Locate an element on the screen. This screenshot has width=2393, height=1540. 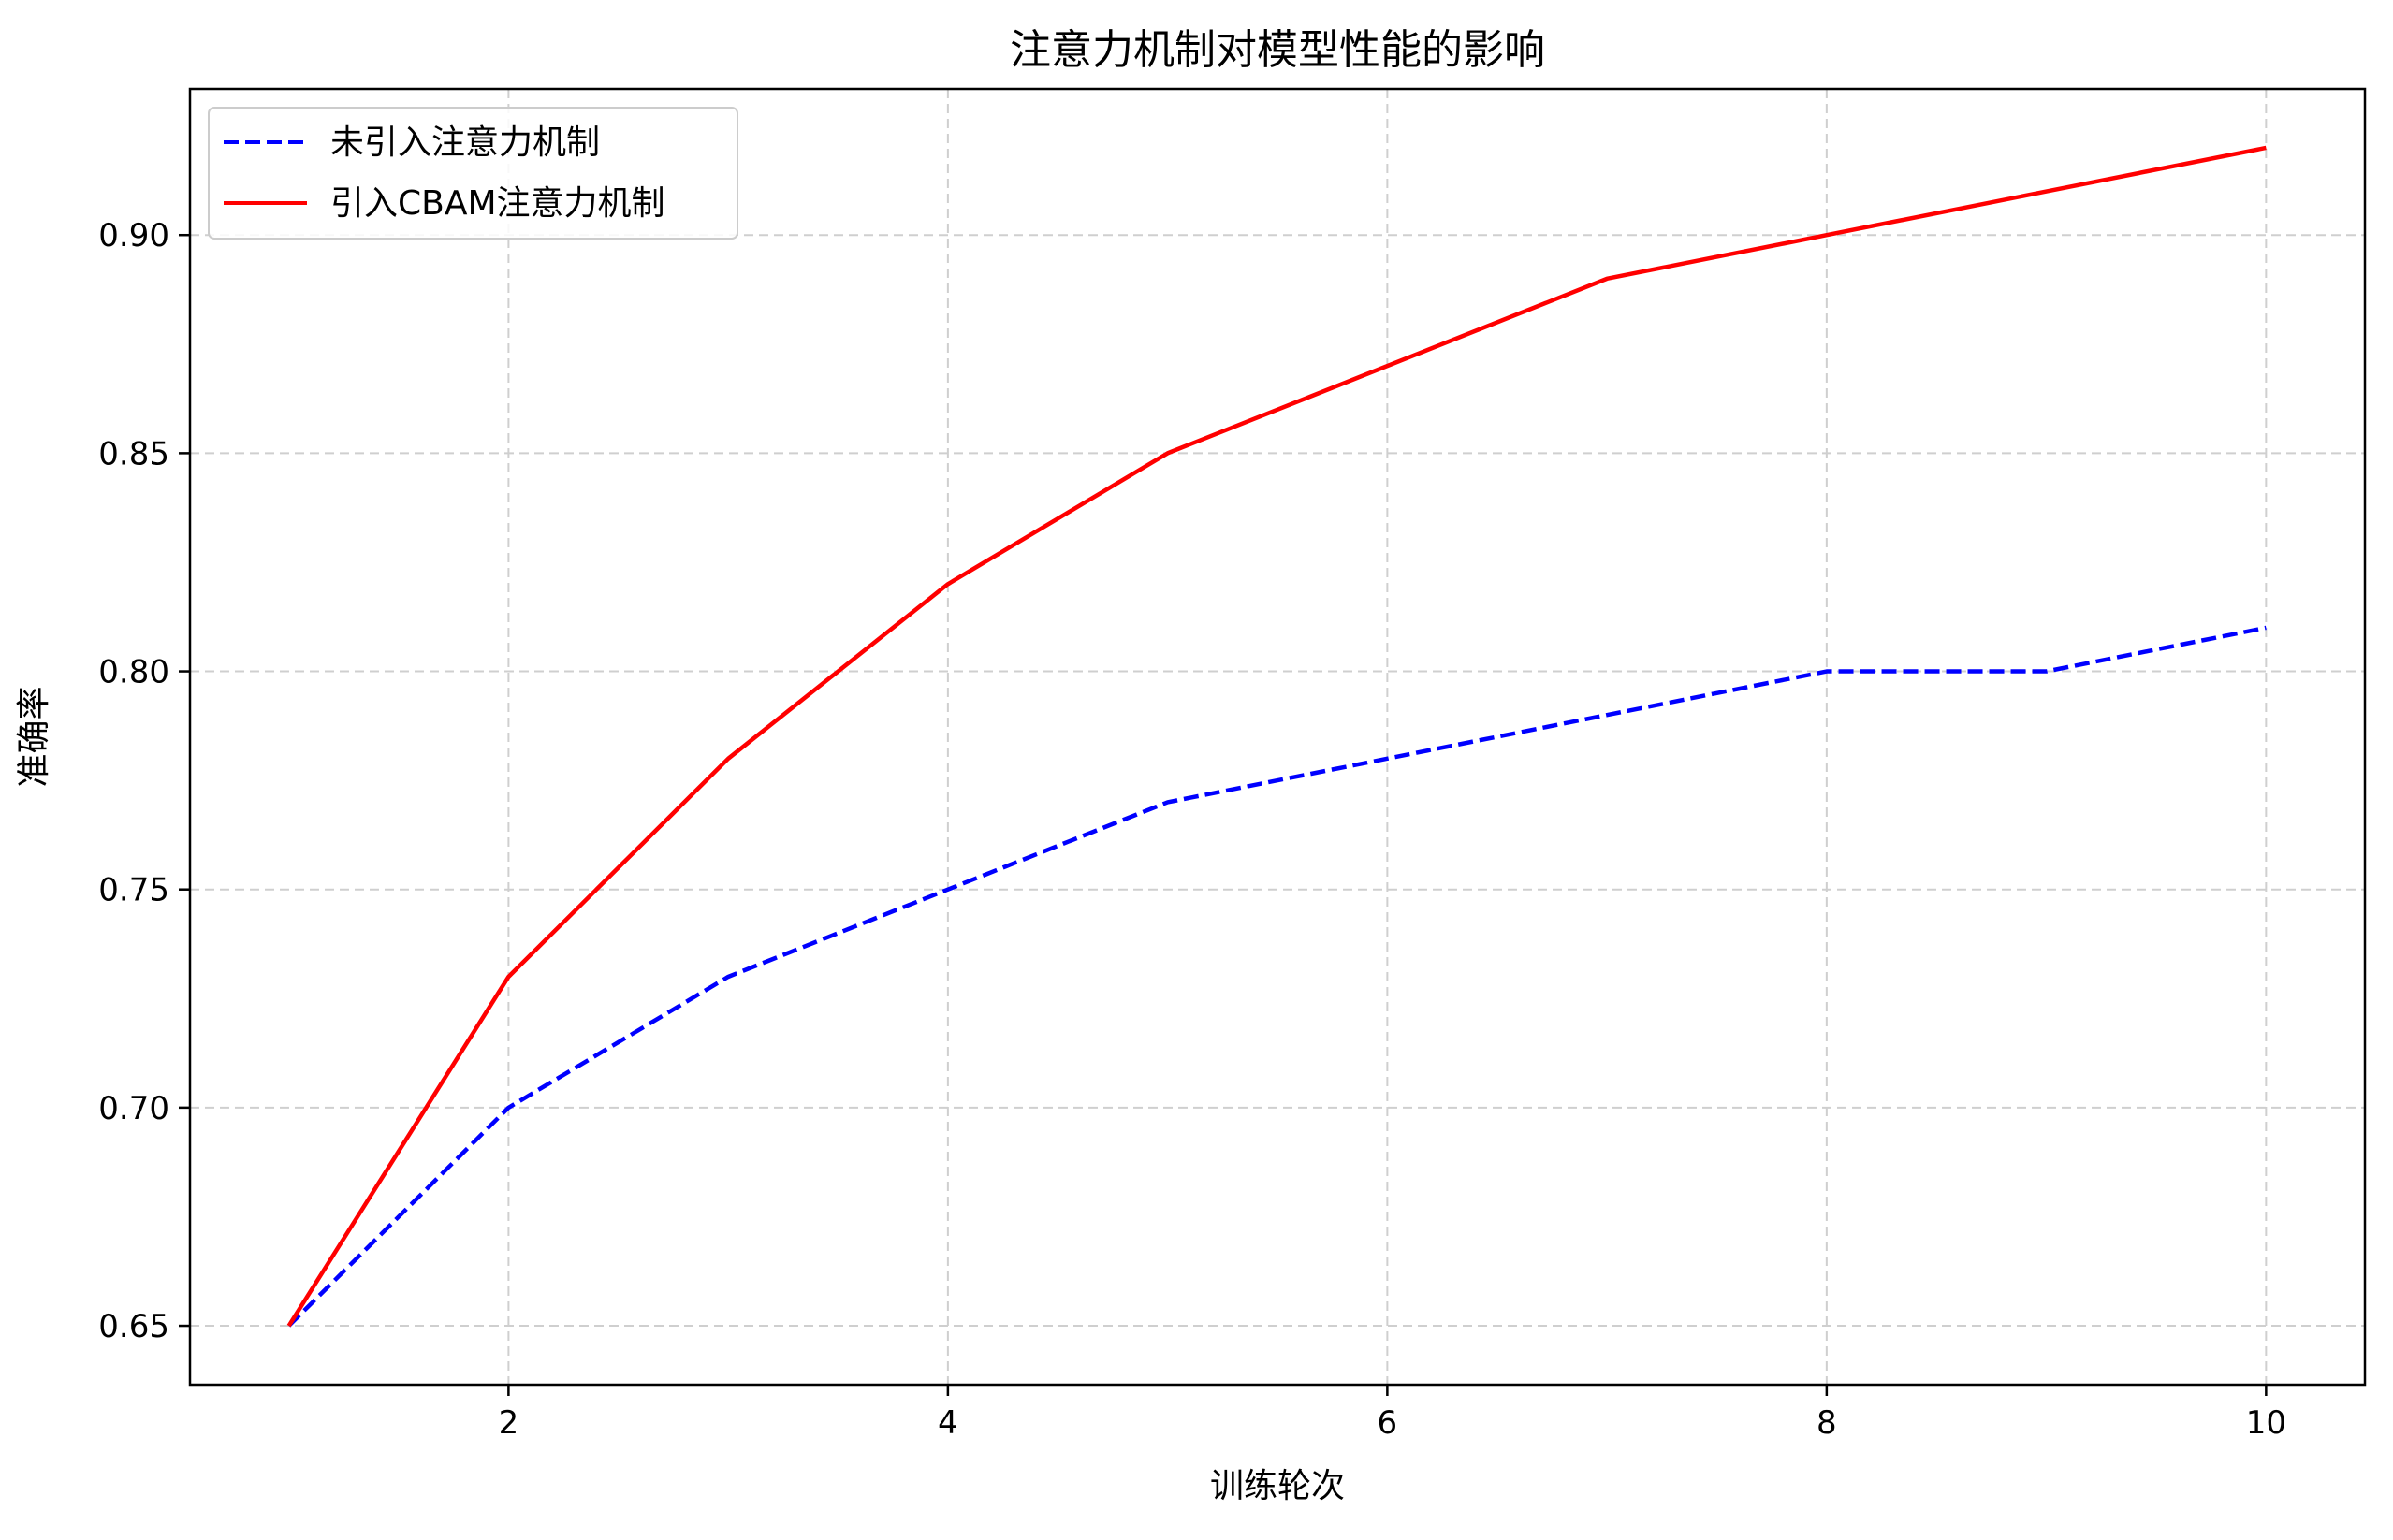
chart-title: 注意力机制对模型性能的影响 is located at coordinates (1277, 50).